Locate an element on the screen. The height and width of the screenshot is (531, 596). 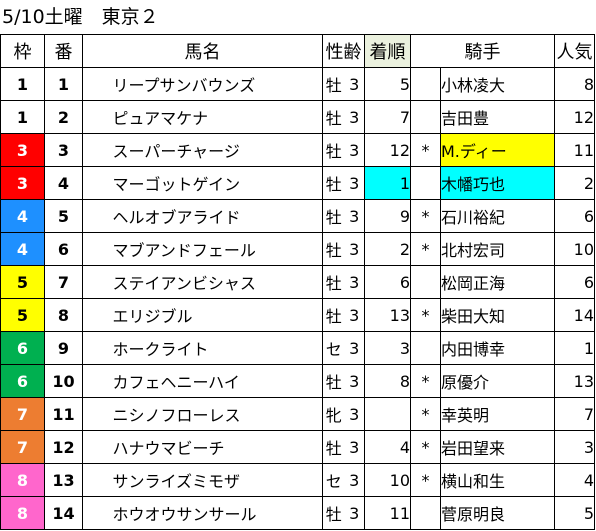
finish-cell: 4 is located at coordinates (387, 447).